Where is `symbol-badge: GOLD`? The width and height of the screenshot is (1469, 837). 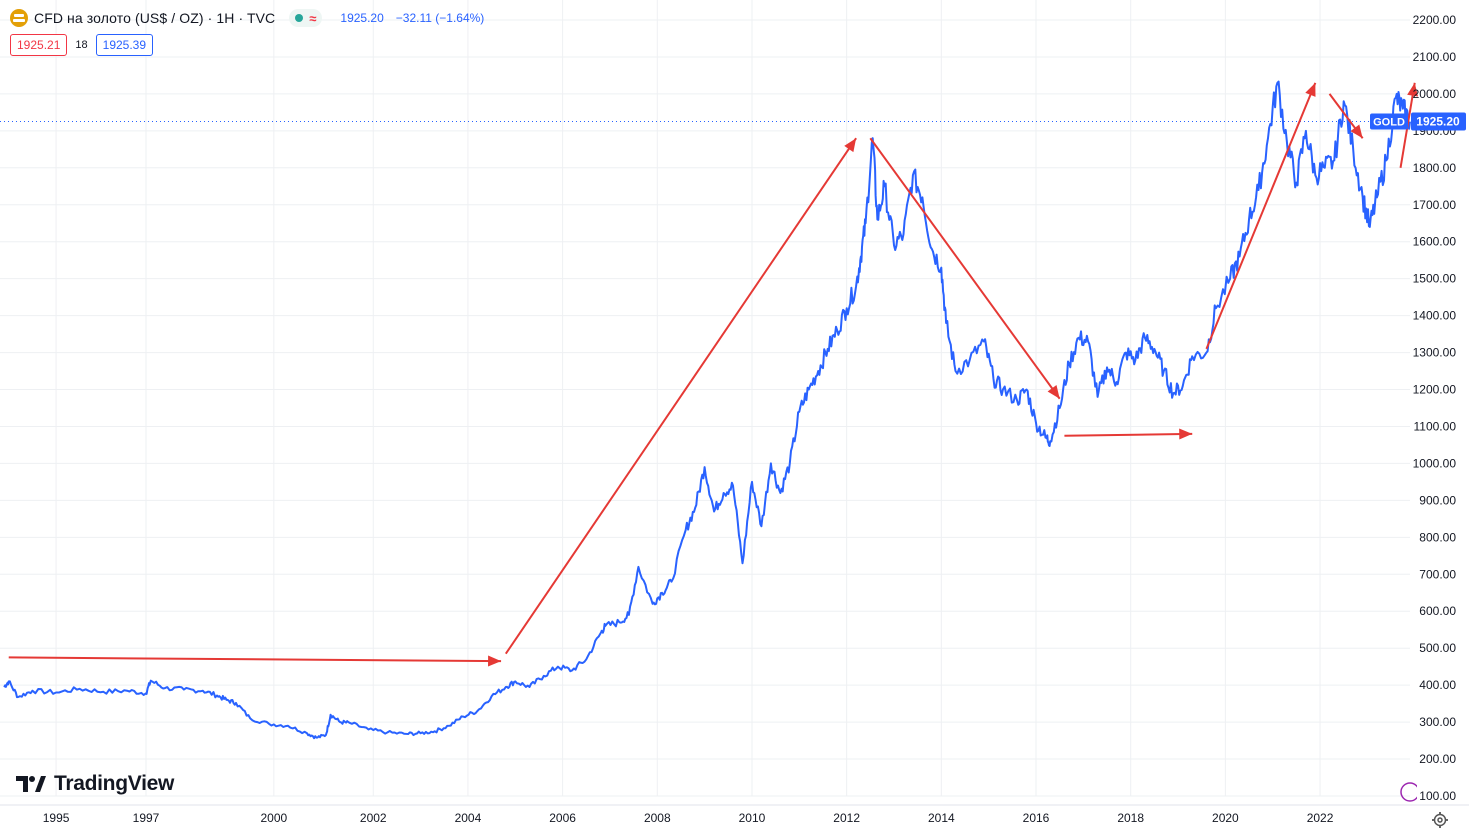
symbol-badge: GOLD is located at coordinates (1389, 121).